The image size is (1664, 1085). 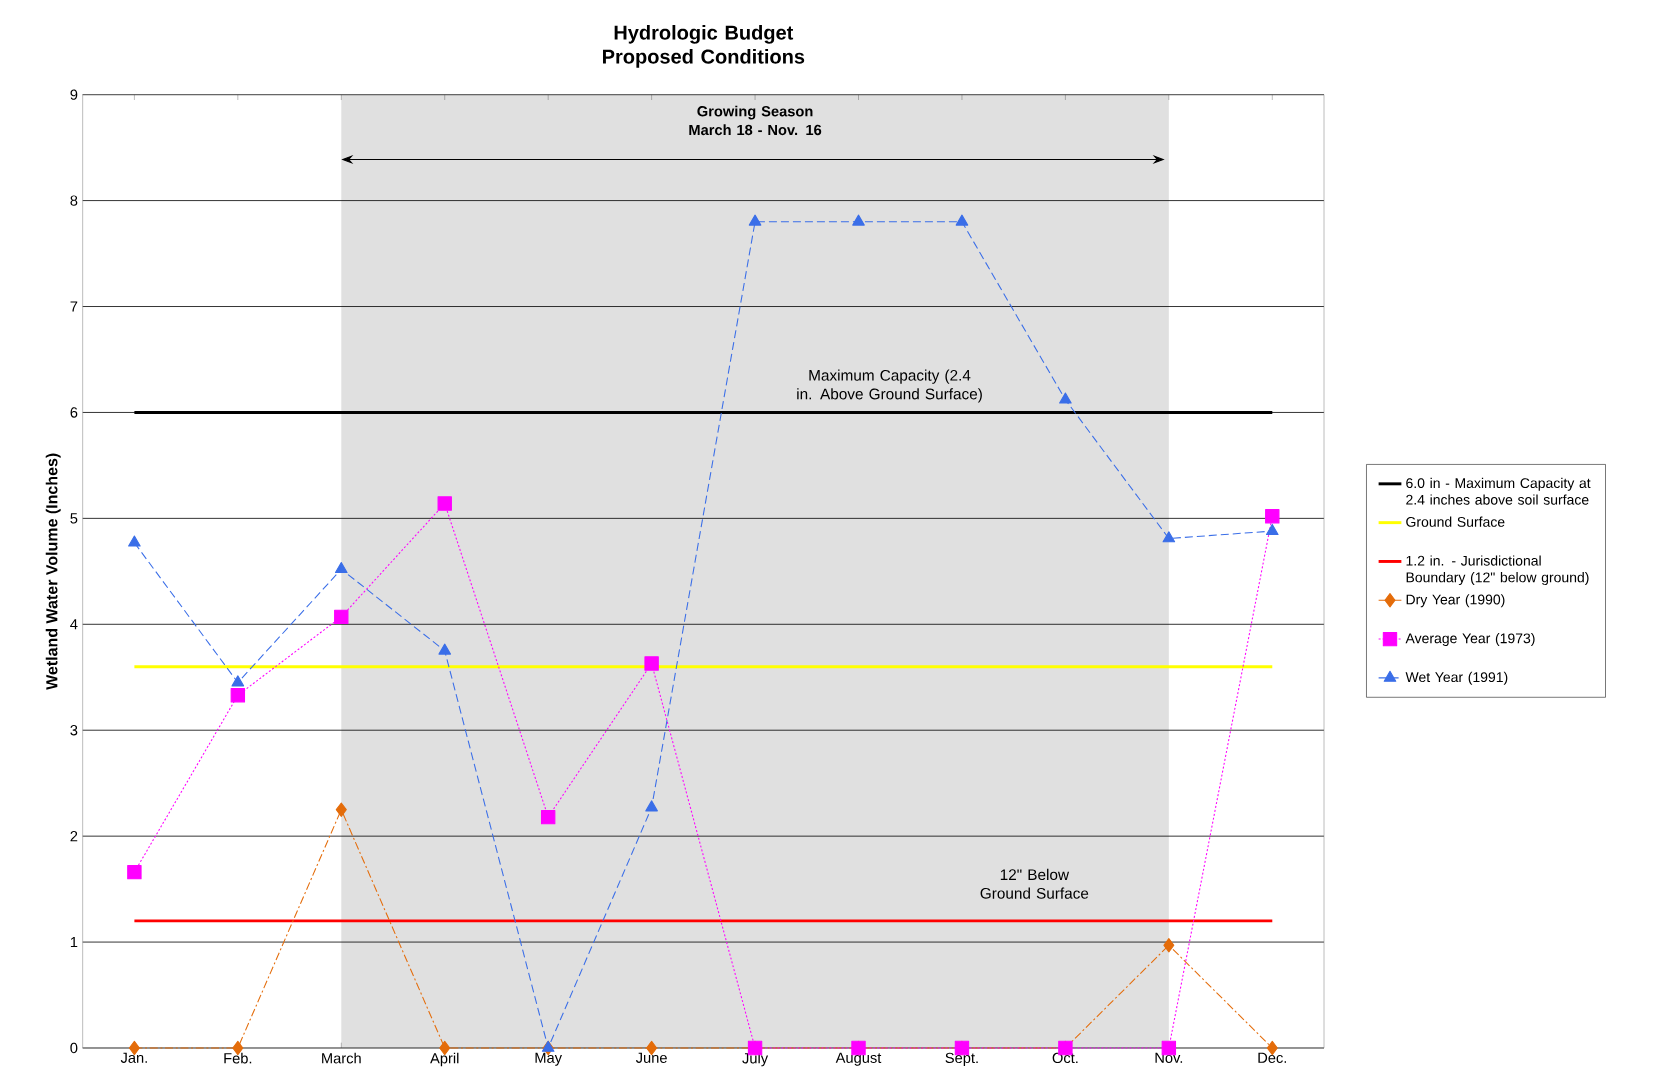 I want to click on y-tick-label: 3, so click(x=74, y=730).